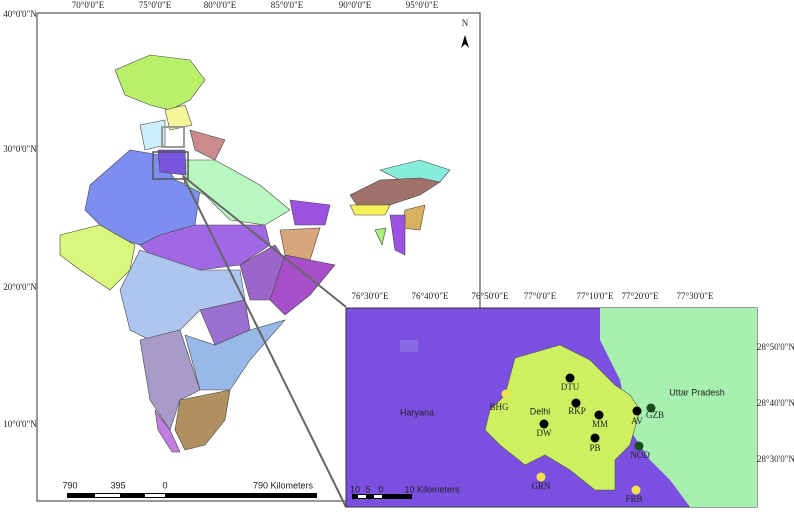  I want to click on region-label: Haryana, so click(417, 412).